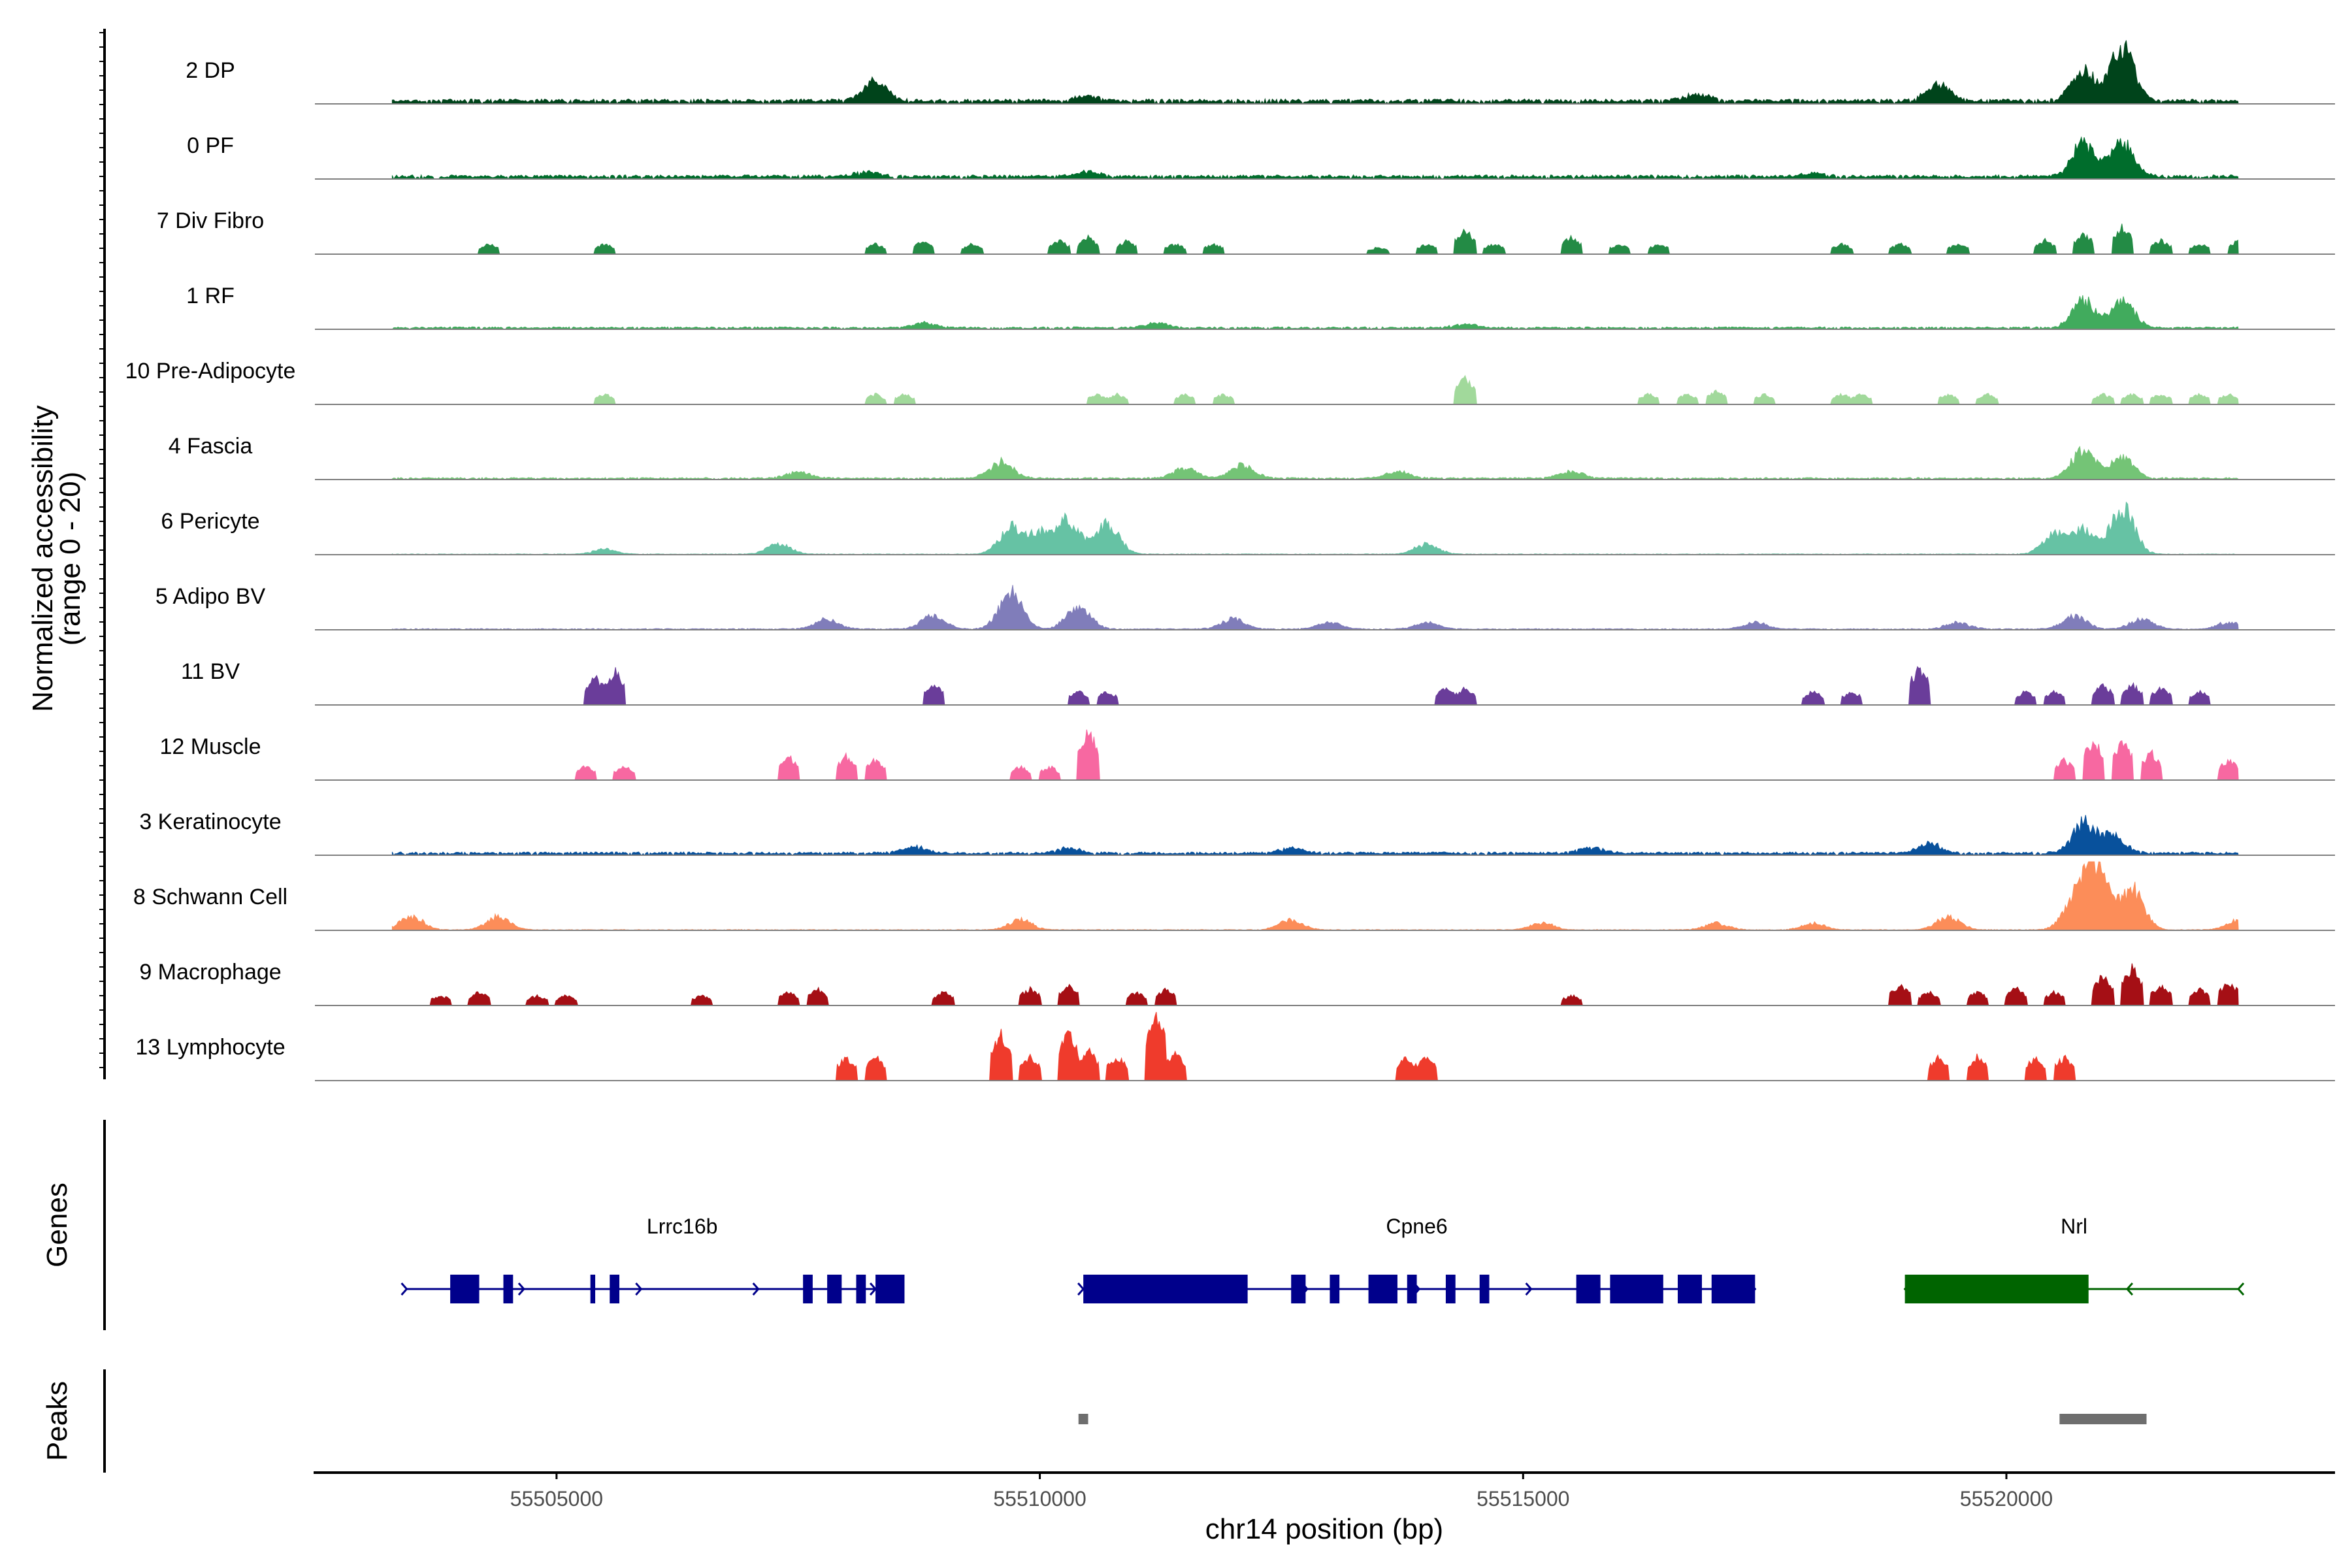  I want to click on x-axis-title: chr14 position (bp), so click(1324, 1529).